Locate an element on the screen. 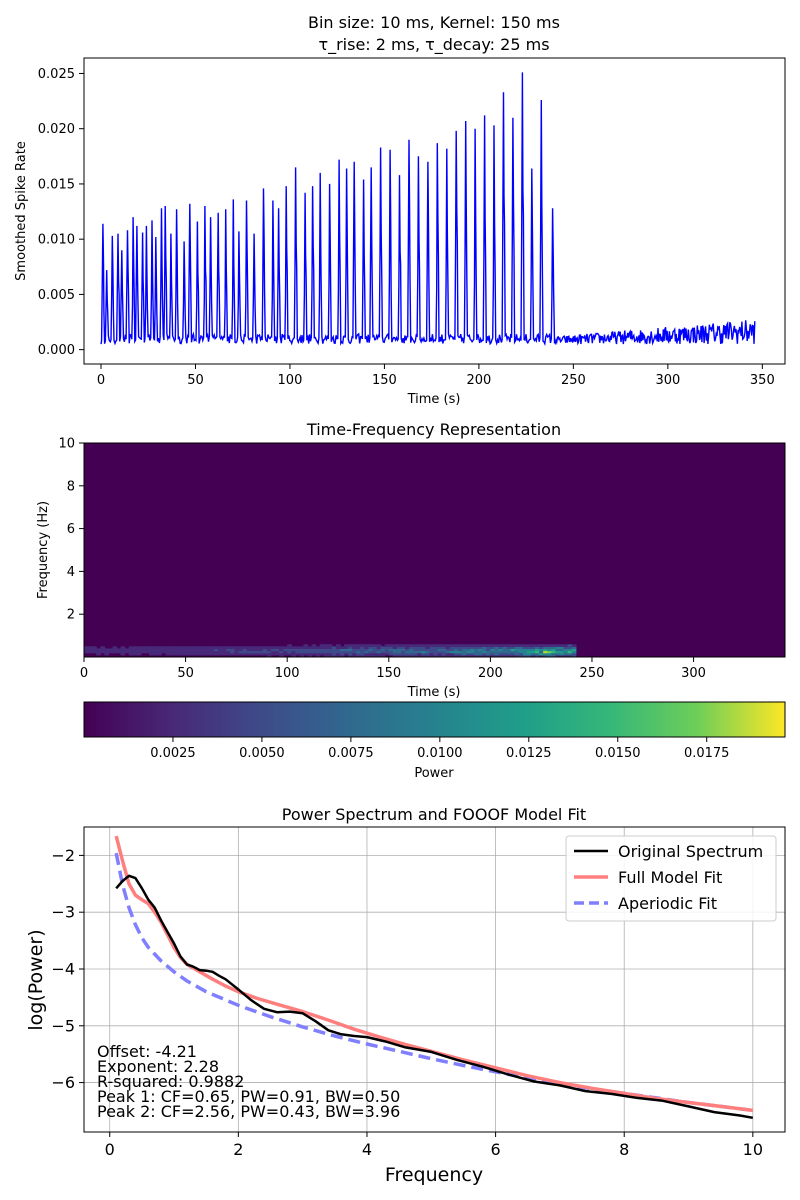 Image resolution: width=800 pixels, height=1200 pixels. x-tick-label: 100 is located at coordinates (290, 380).